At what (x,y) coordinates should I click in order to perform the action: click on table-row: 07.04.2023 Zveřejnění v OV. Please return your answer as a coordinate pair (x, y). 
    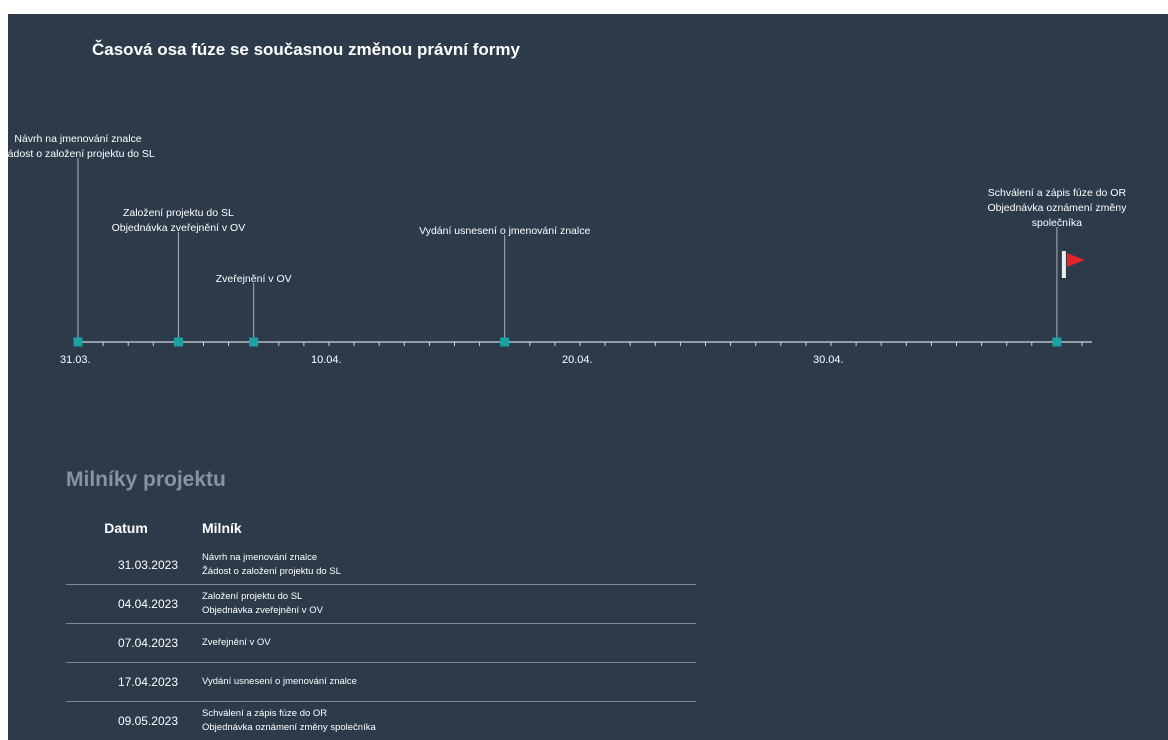
    Looking at the image, I should click on (381, 643).